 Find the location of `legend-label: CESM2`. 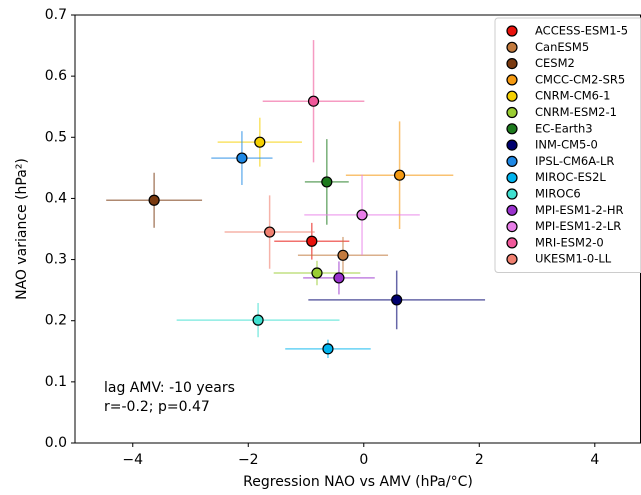

legend-label: CESM2 is located at coordinates (555, 63).